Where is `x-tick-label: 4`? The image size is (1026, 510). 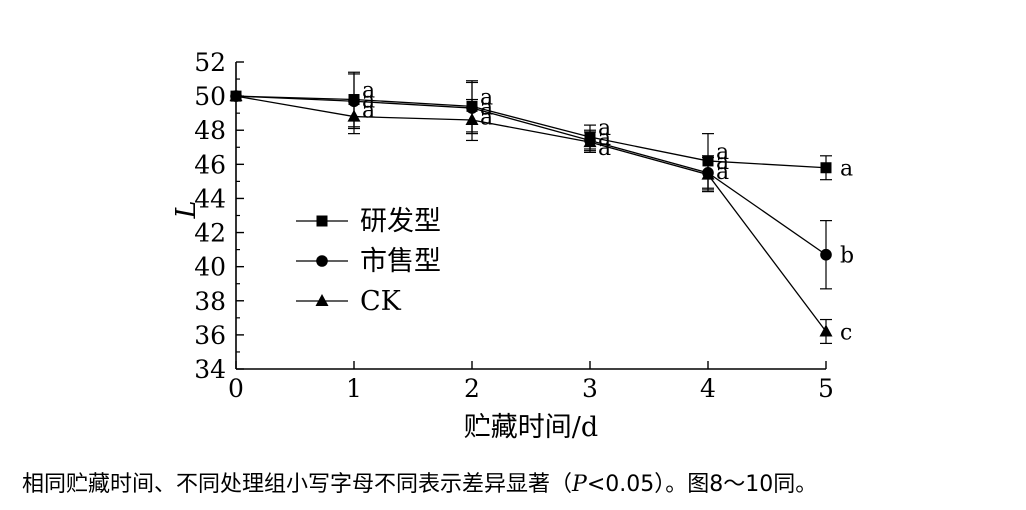
x-tick-label: 4 is located at coordinates (708, 388).